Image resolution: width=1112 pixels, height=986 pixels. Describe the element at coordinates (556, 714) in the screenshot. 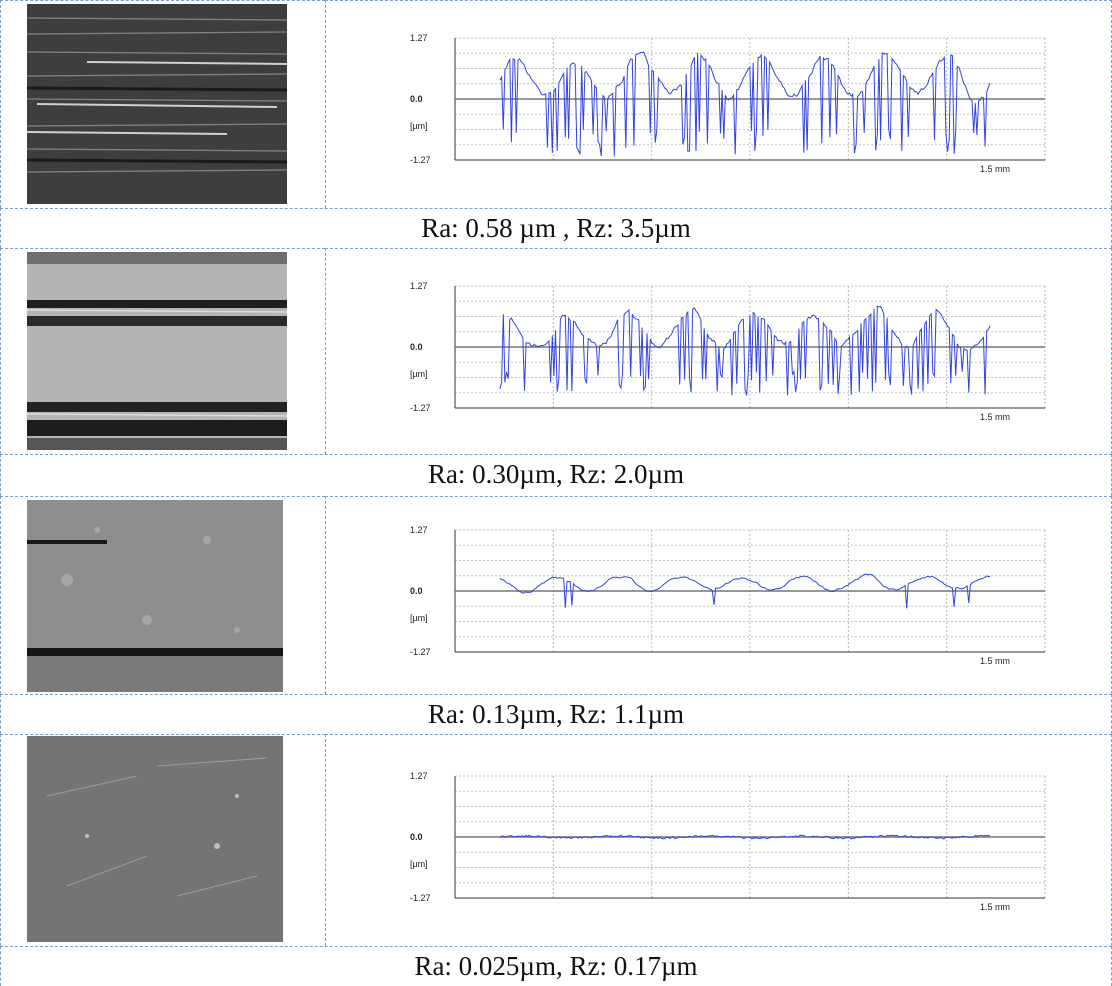

I see `caption-3: Ra: 0.13µm, Rz: 1.1µm` at that location.